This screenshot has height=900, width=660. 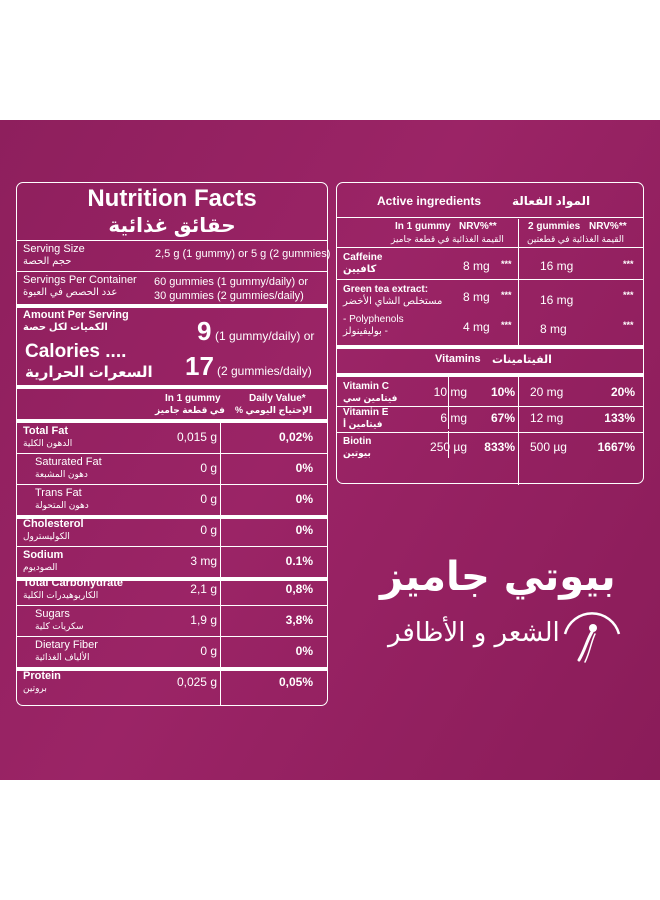 What do you see at coordinates (59, 626) in the screenshot?
I see `nutrient-name-ar: سكريات كلية` at bounding box center [59, 626].